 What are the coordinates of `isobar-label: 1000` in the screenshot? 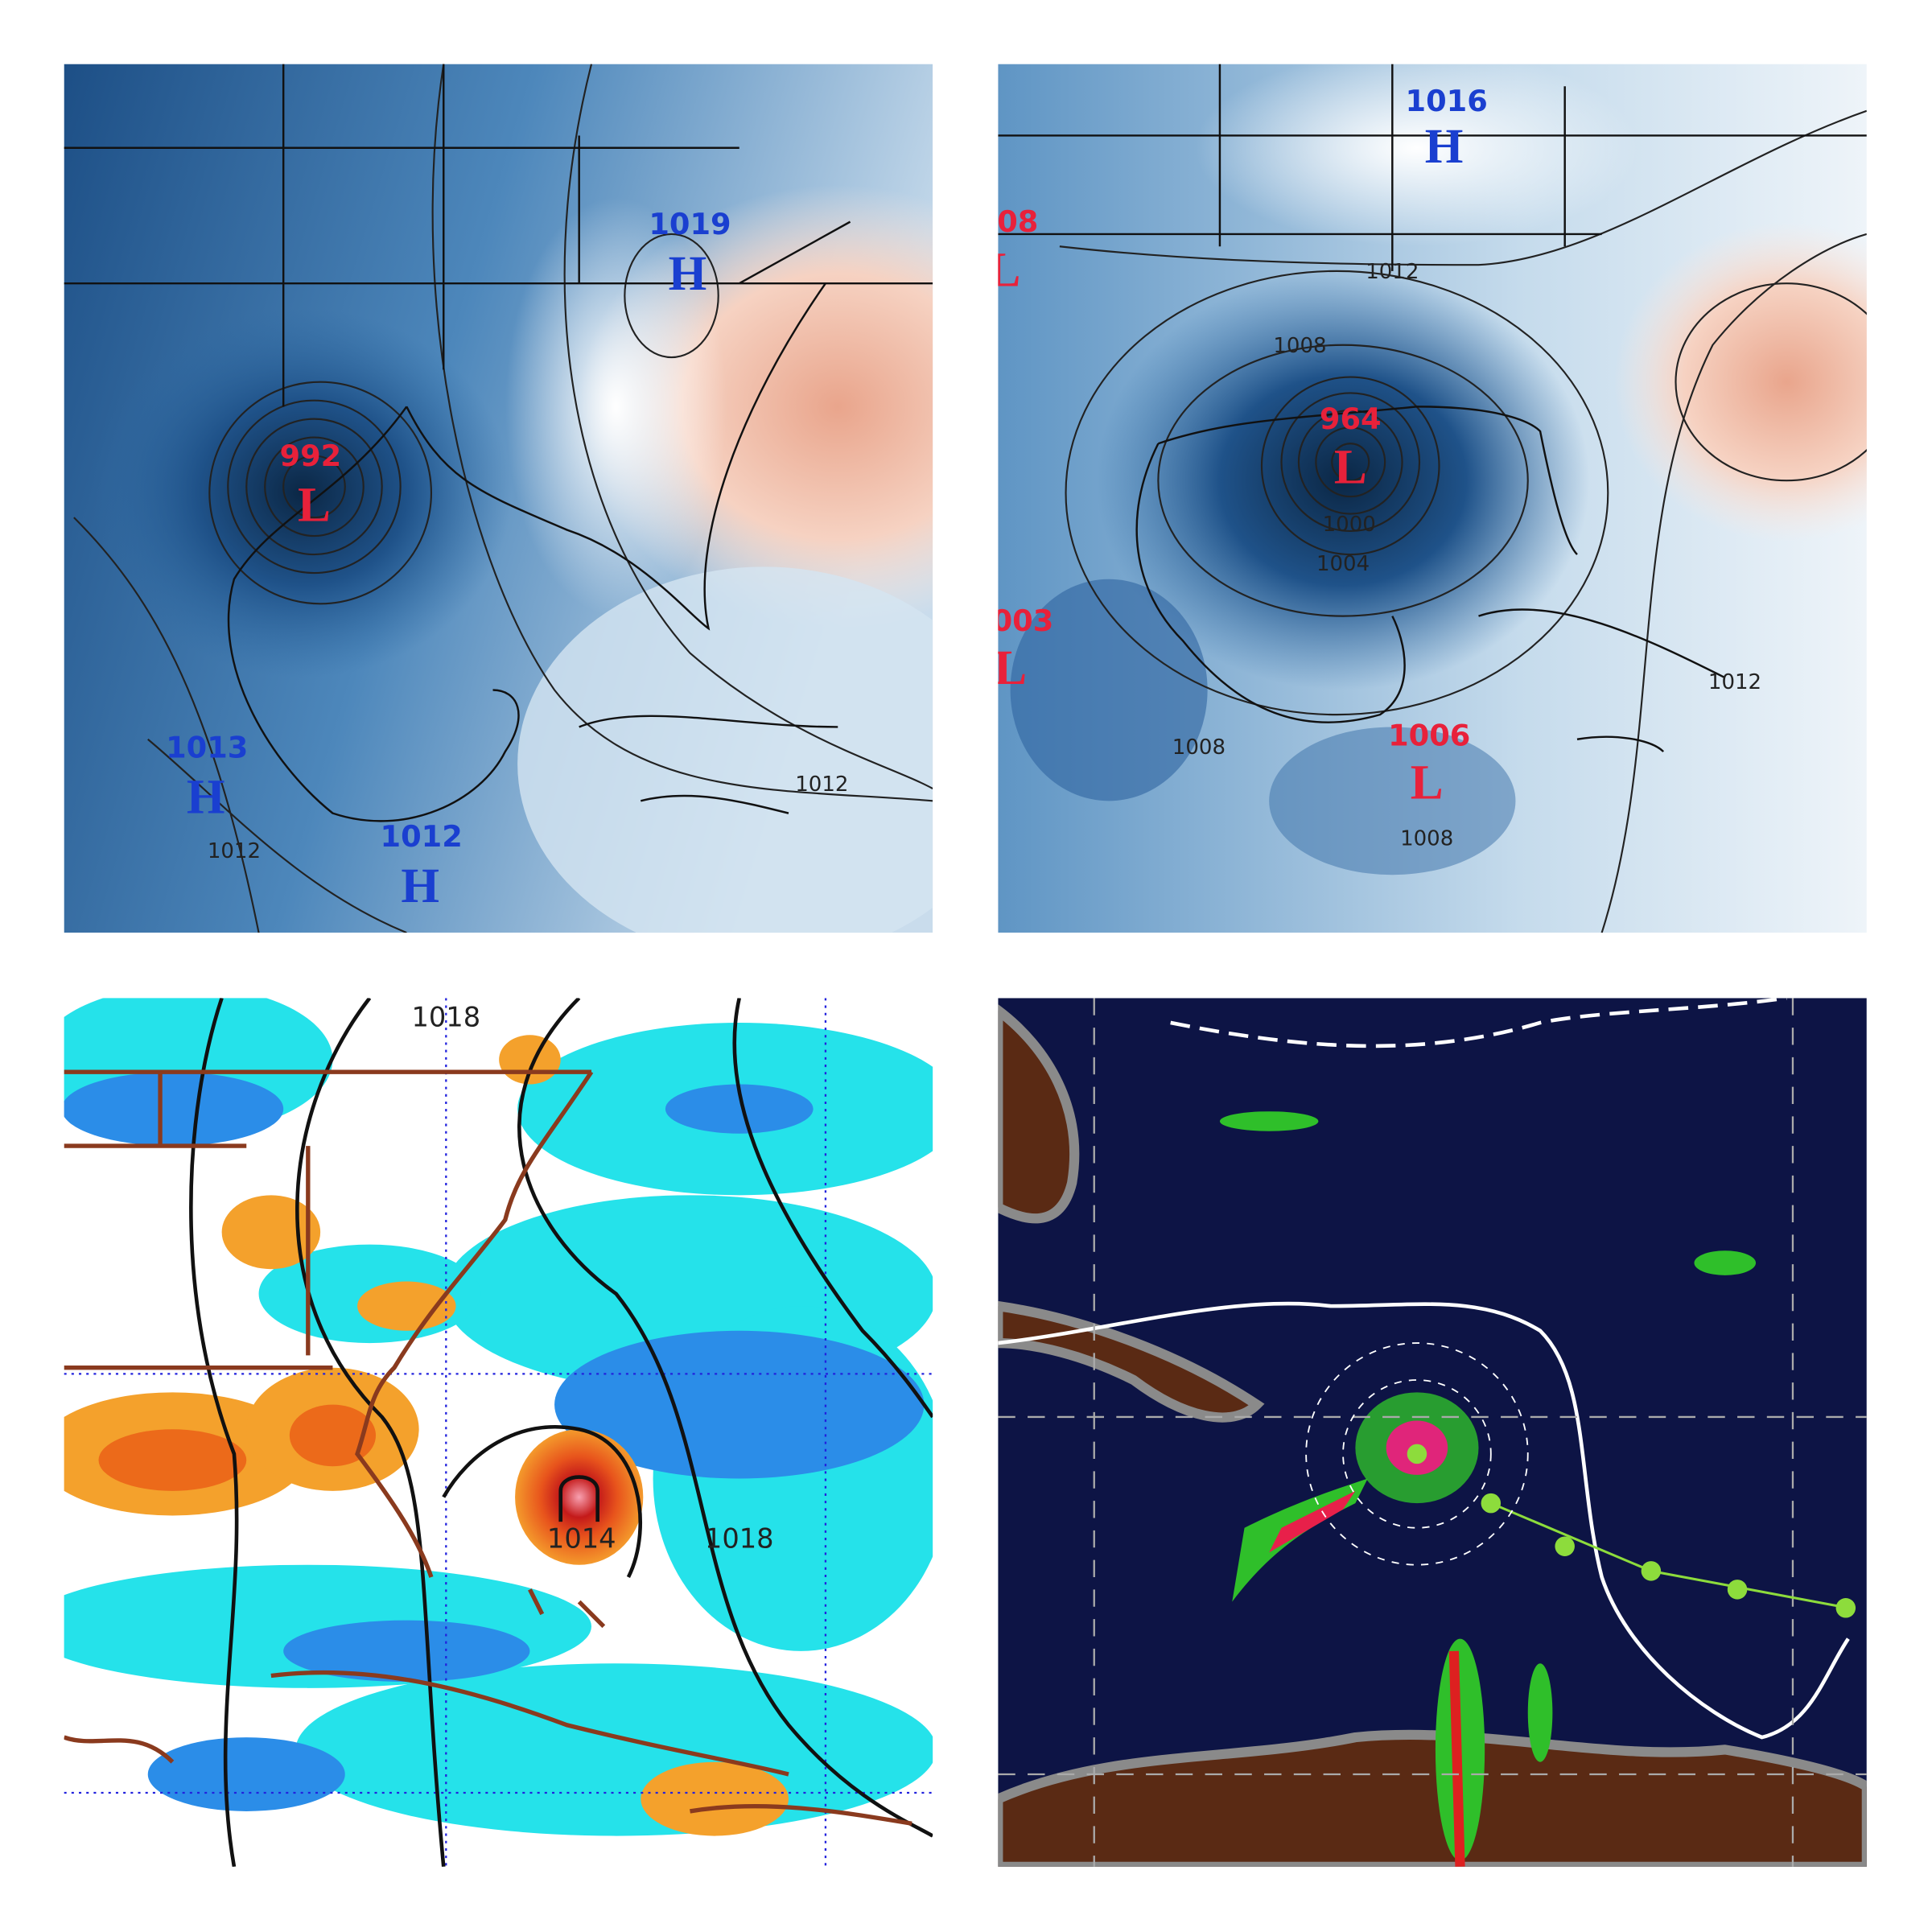 It's located at (1349, 525).